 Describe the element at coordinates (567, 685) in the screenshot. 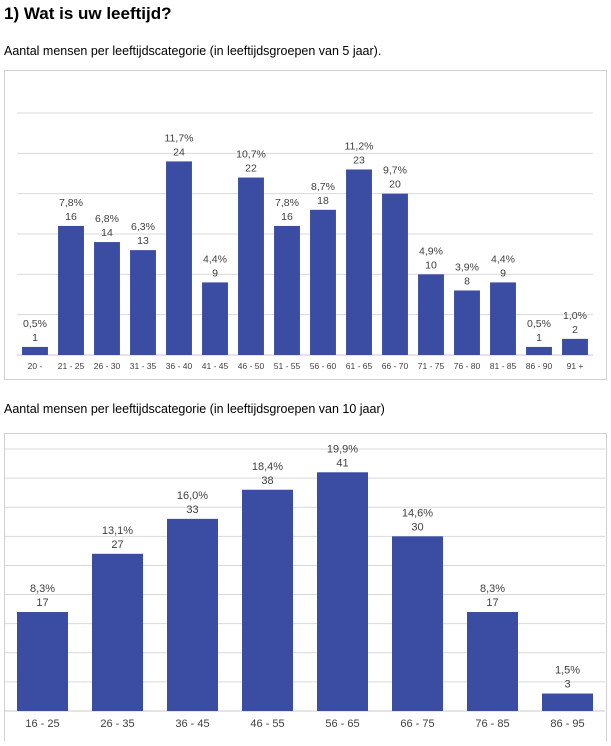

I see `chart-2-value-label: 3` at that location.